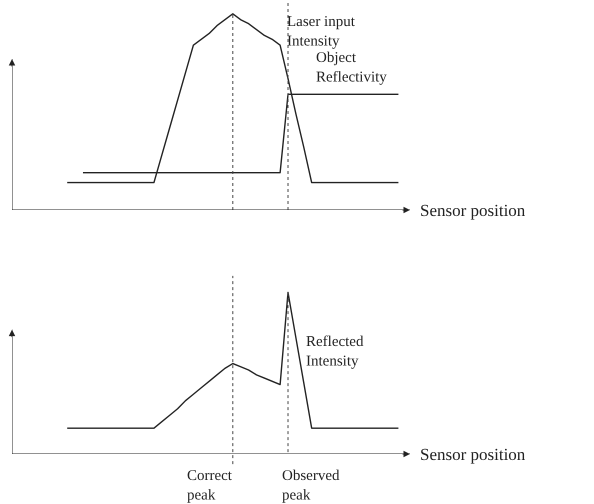 The image size is (594, 504). I want to click on series-label: Object Reflectivity, so click(352, 68).